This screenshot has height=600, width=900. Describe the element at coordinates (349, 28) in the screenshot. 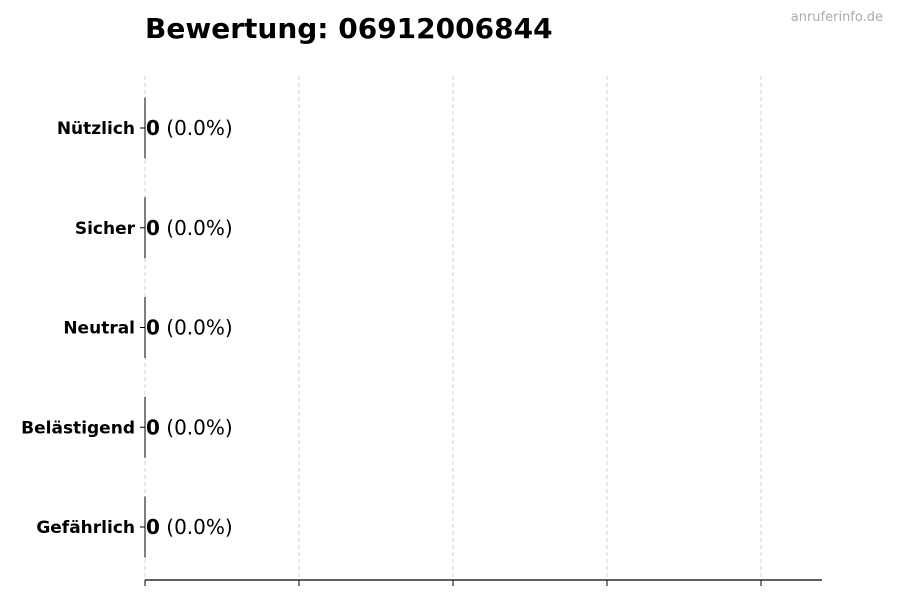

I see `chart-title: Bewertung: 06912006844` at that location.